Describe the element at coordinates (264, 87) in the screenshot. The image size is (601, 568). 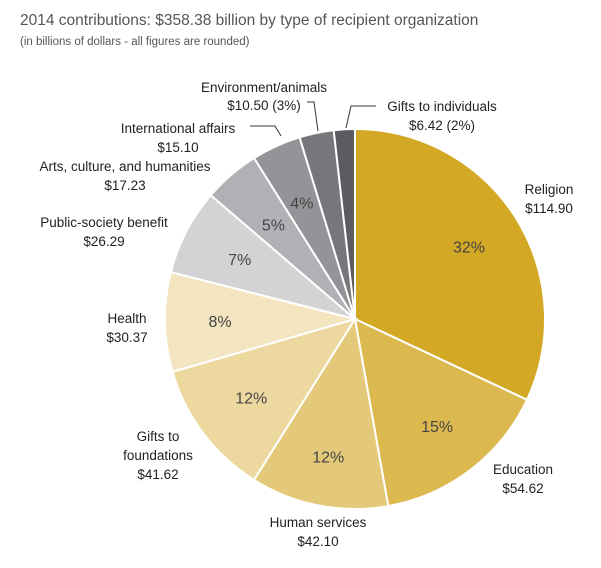
I see `name-label-environment-animals: Environment/animals` at that location.